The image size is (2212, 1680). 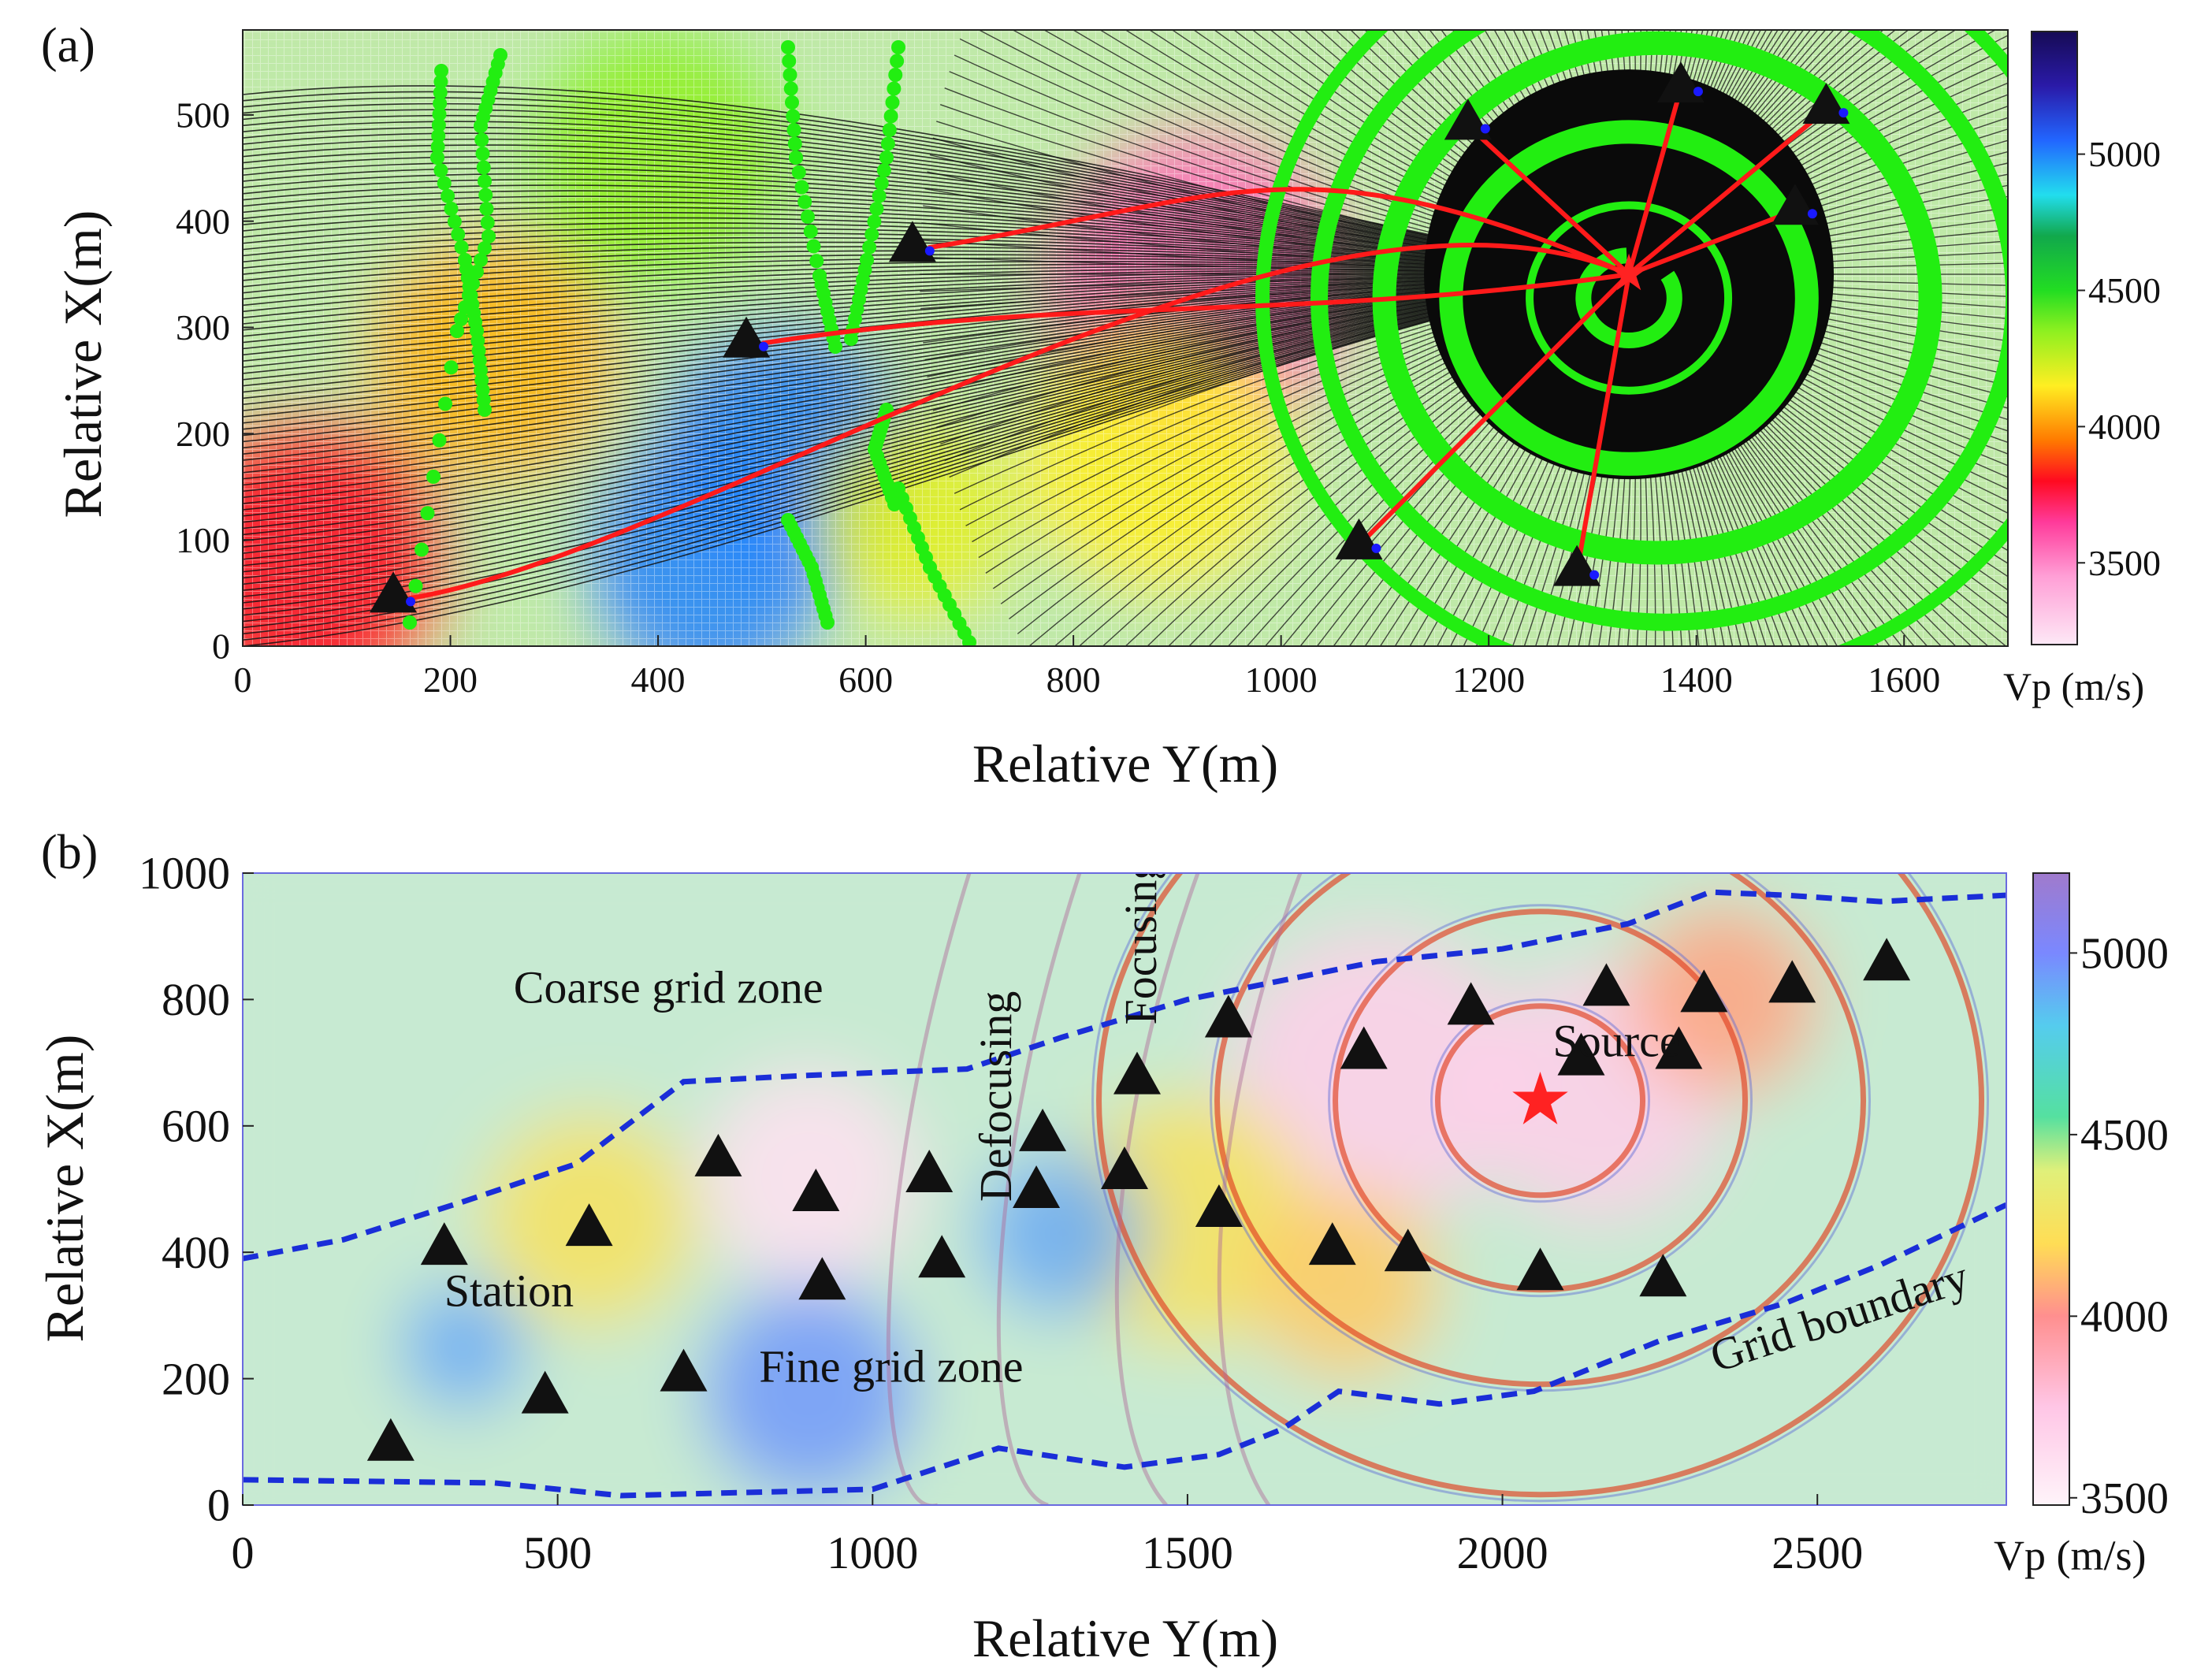 I want to click on panel-a-x-ticks: 0 200 400 600 800 1000 1200 1400 1600, so click(x=1087, y=667).